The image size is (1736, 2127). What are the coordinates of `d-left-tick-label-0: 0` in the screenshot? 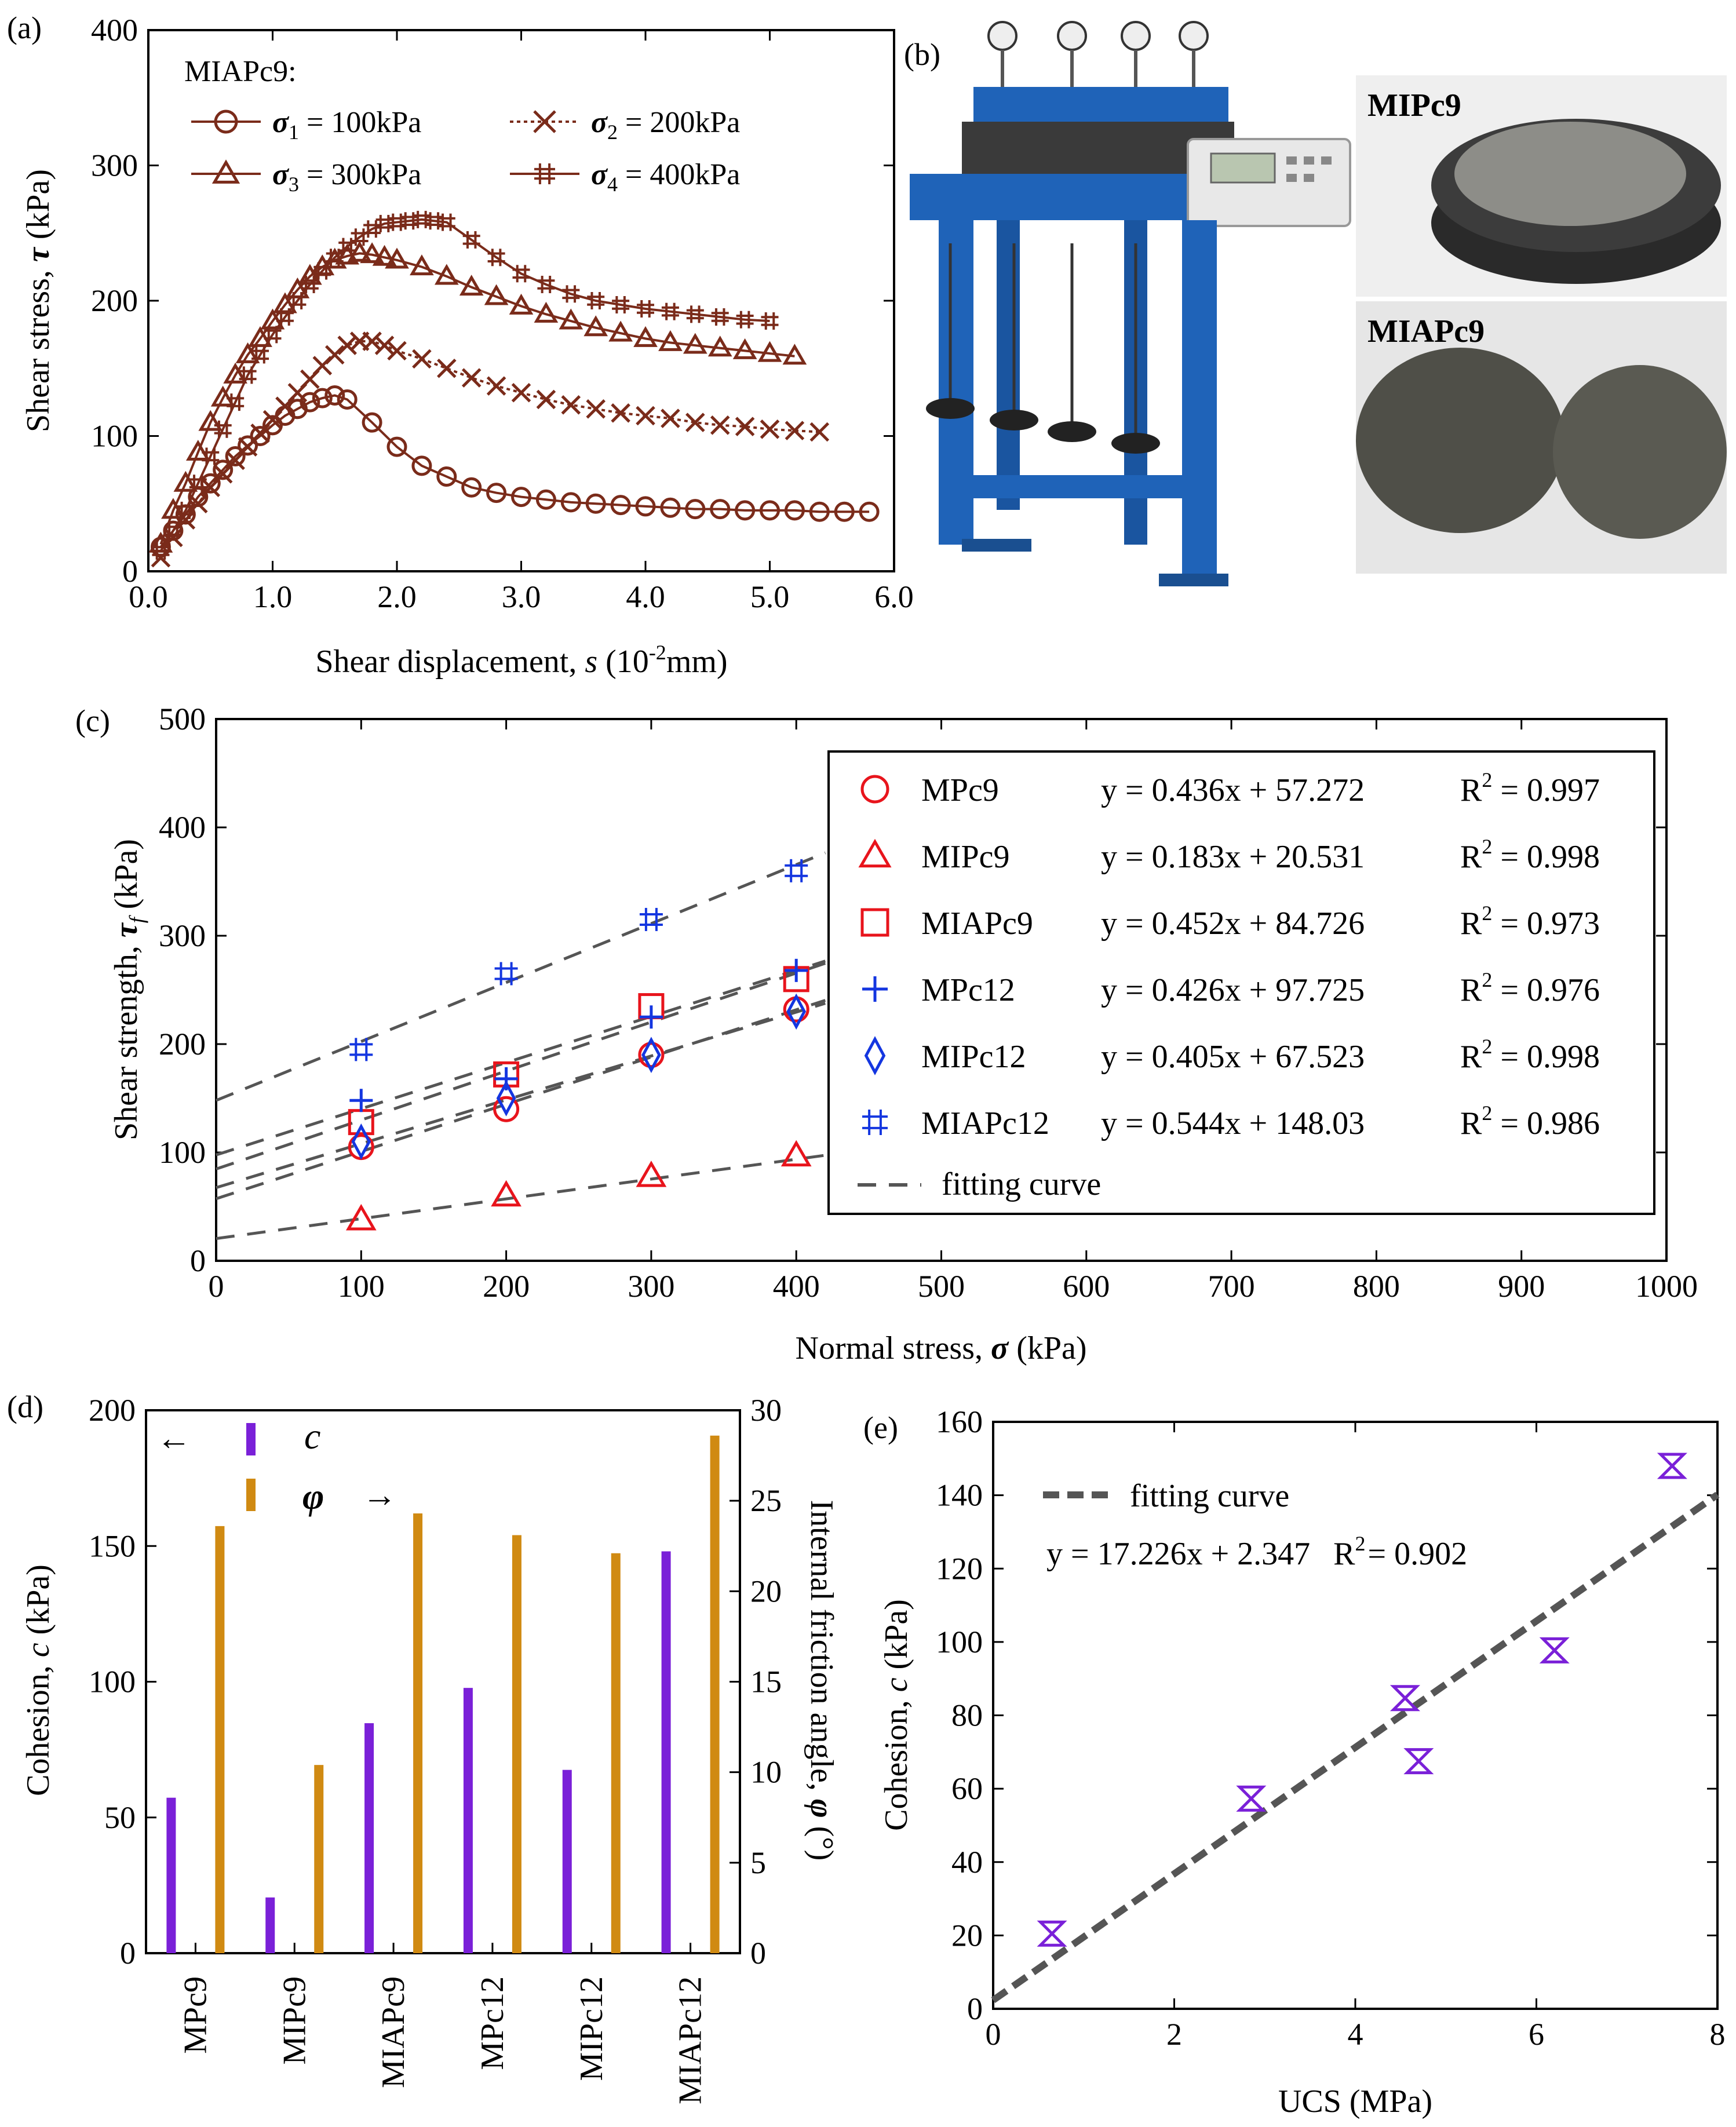 It's located at (128, 1953).